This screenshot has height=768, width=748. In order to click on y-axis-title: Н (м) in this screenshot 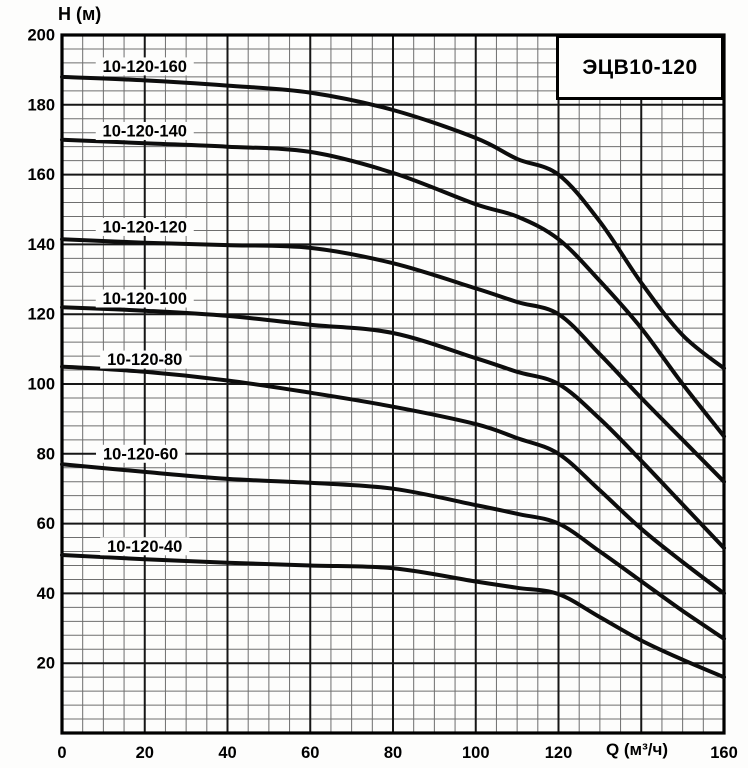, I will do `click(80, 14)`.